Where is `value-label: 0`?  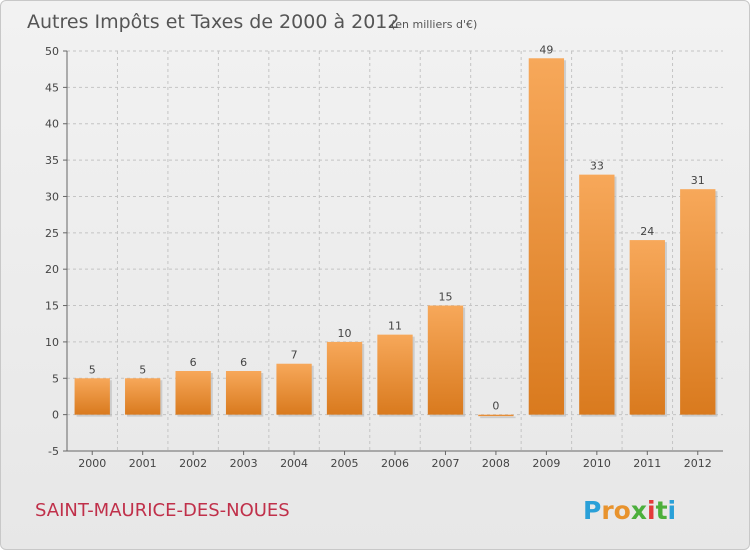
value-label: 0 is located at coordinates (495, 406).